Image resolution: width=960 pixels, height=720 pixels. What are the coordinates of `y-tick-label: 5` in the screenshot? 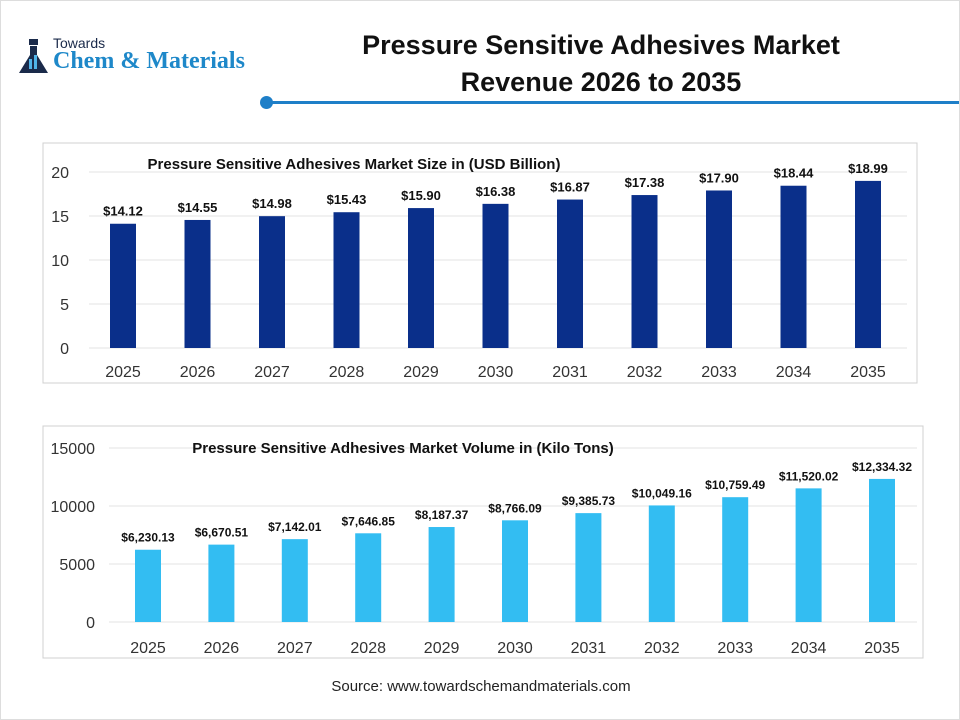 It's located at (64, 305).